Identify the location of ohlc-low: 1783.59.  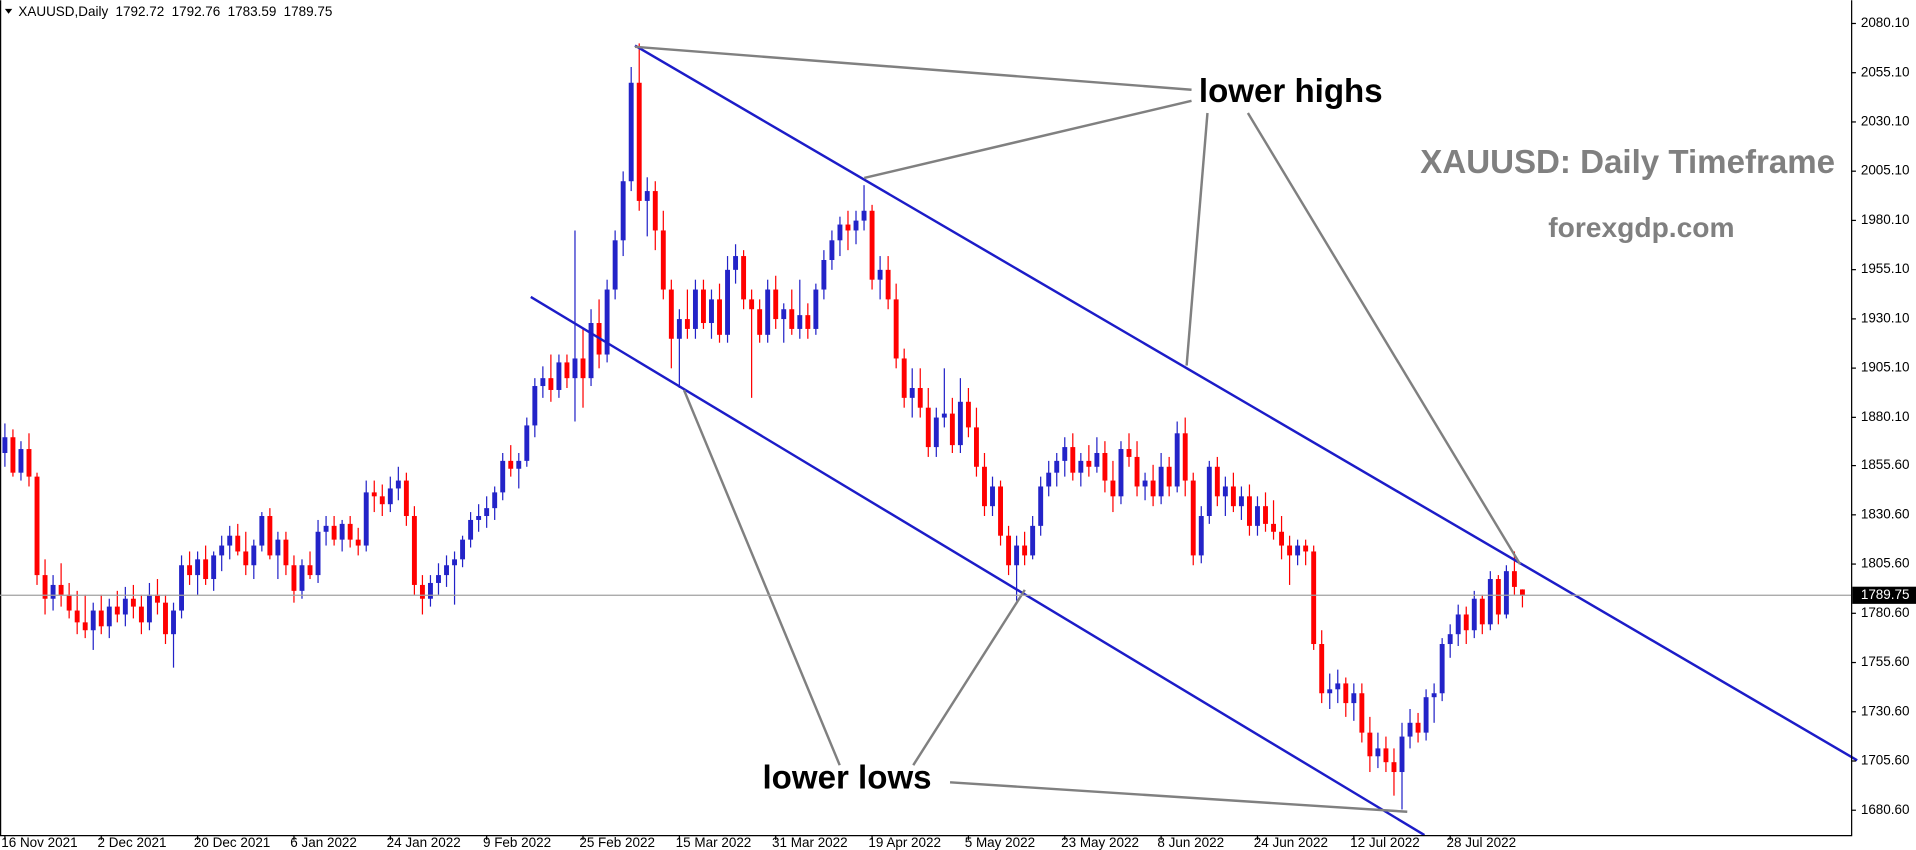
(252, 11).